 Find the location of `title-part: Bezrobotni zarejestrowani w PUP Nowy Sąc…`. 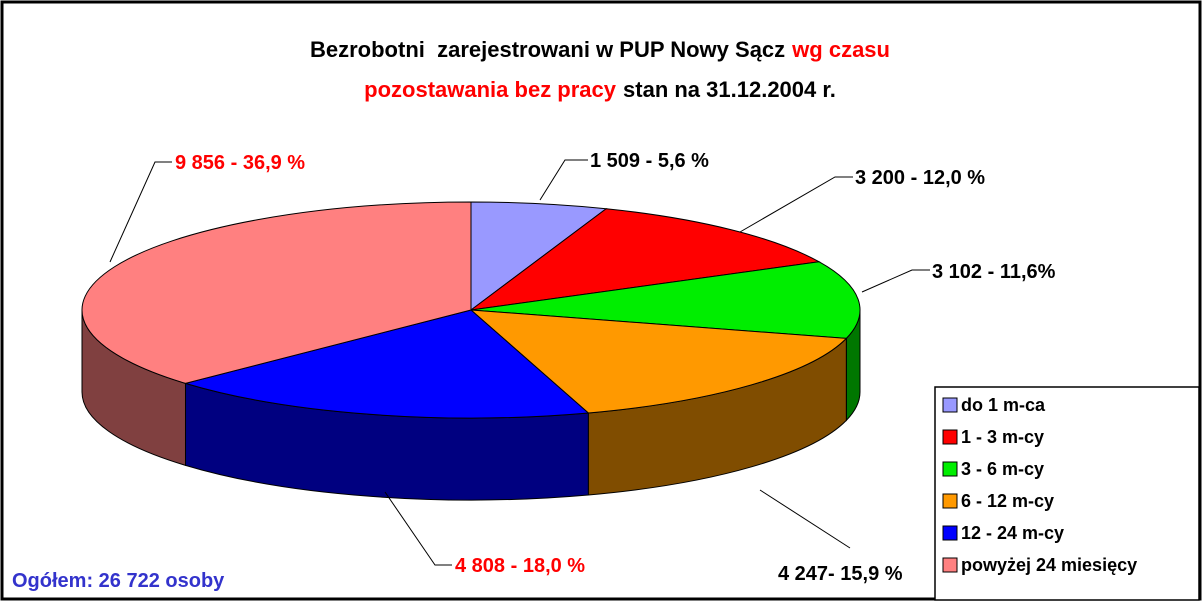

title-part: Bezrobotni zarejestrowani w PUP Nowy Sąc… is located at coordinates (547, 49).